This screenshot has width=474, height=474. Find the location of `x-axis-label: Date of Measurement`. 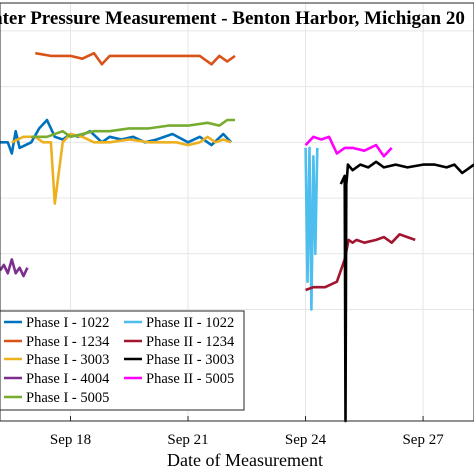

x-axis-label: Date of Measurement is located at coordinates (245, 460).